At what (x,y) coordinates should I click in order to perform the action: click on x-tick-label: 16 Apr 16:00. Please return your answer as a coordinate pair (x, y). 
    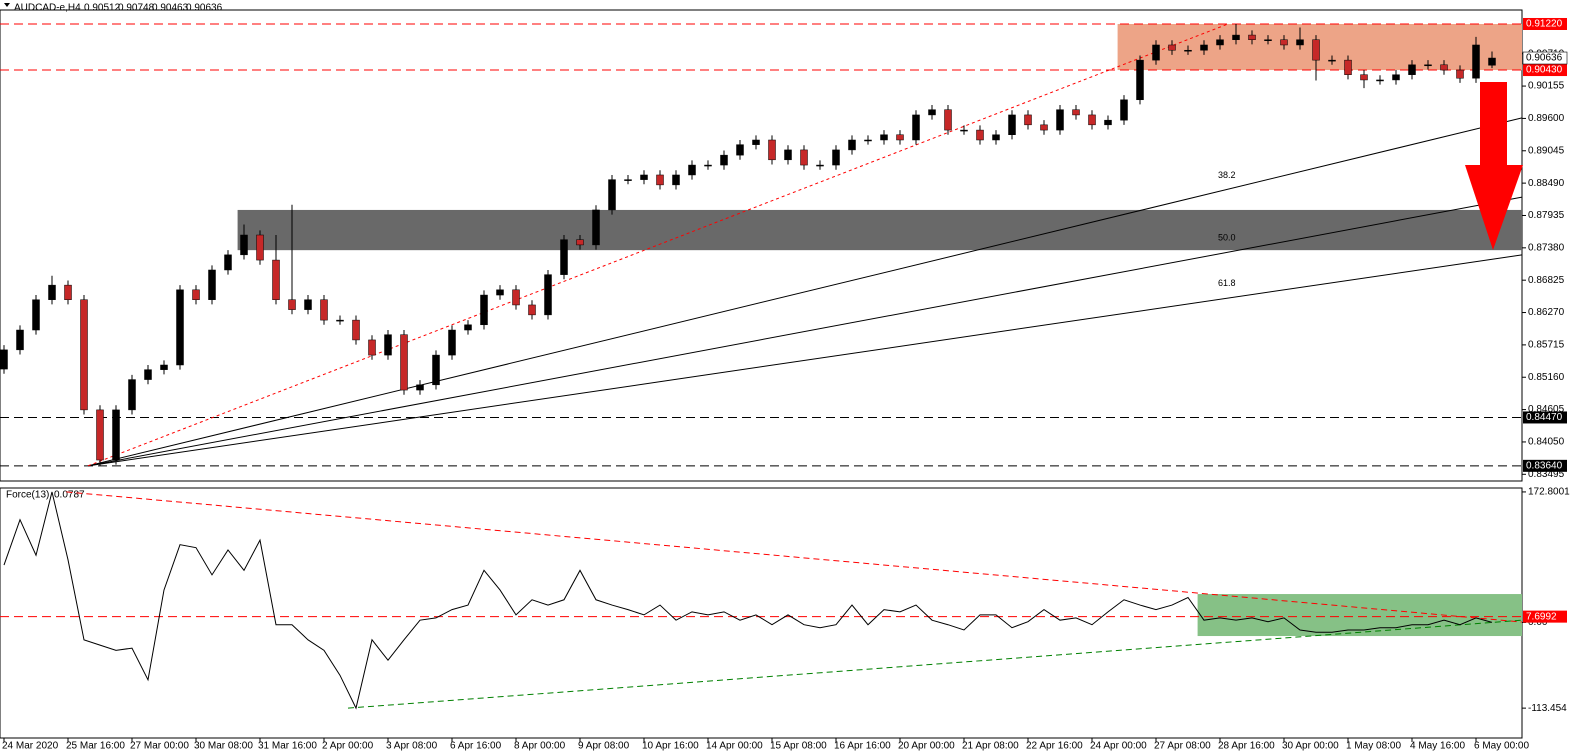
    Looking at the image, I should click on (862, 746).